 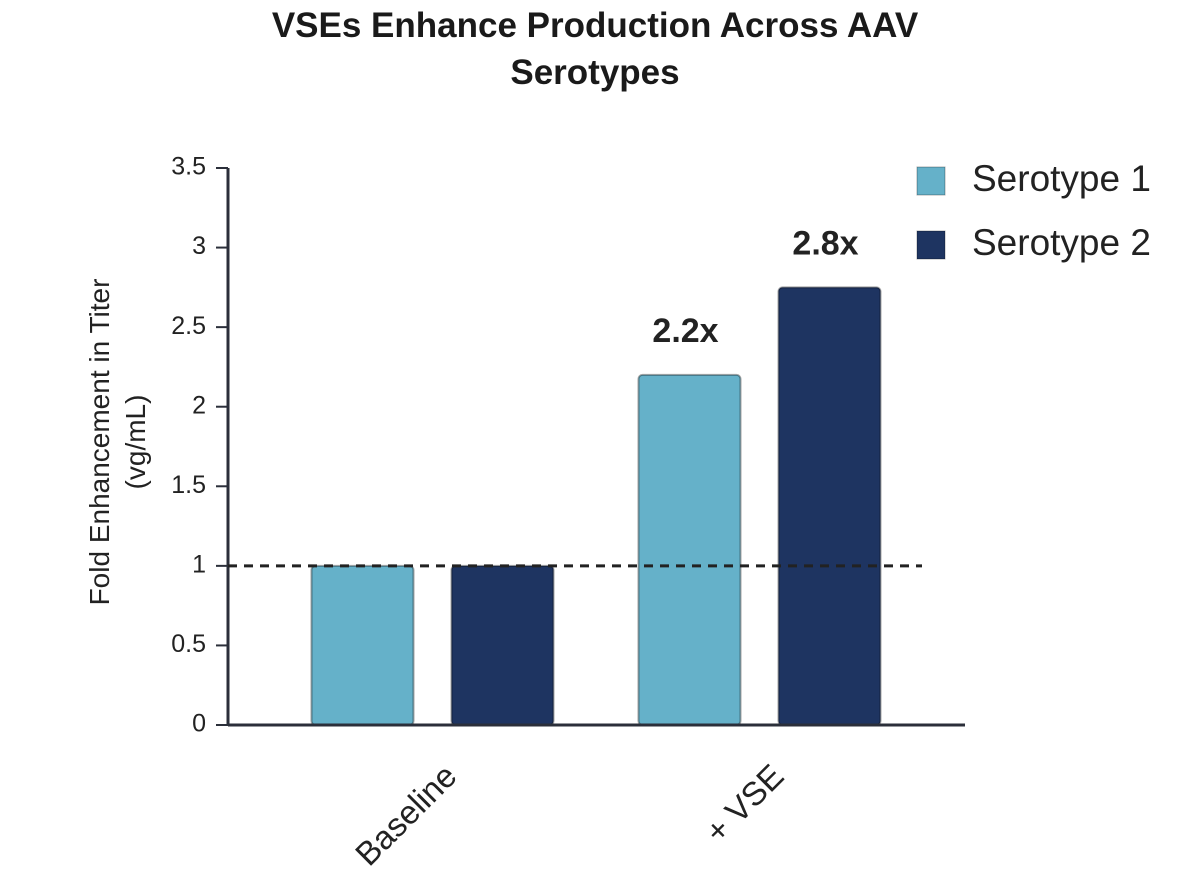 What do you see at coordinates (406, 815) in the screenshot?
I see `x-tick-label: Baseline` at bounding box center [406, 815].